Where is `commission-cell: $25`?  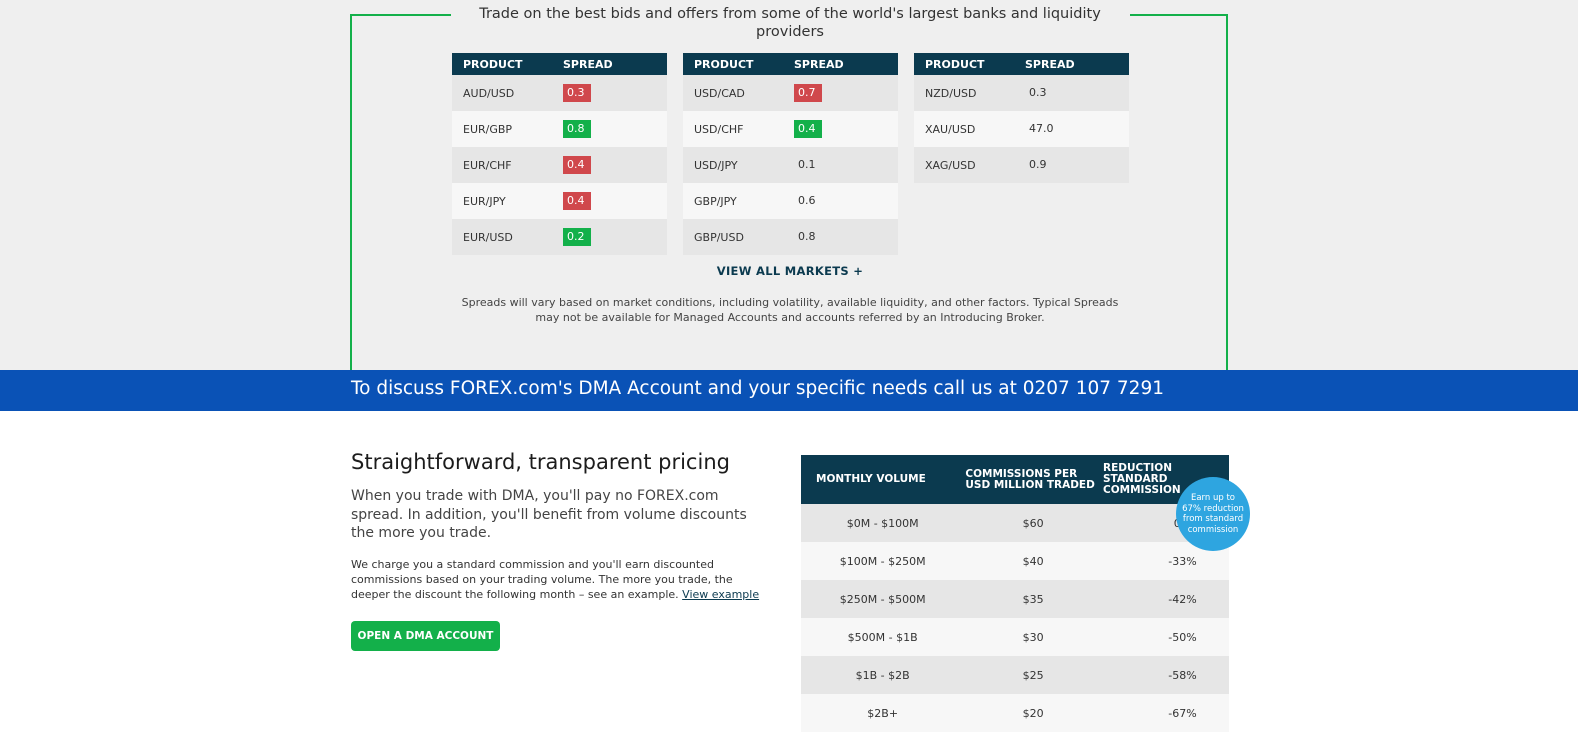 commission-cell: $25 is located at coordinates (1033, 675).